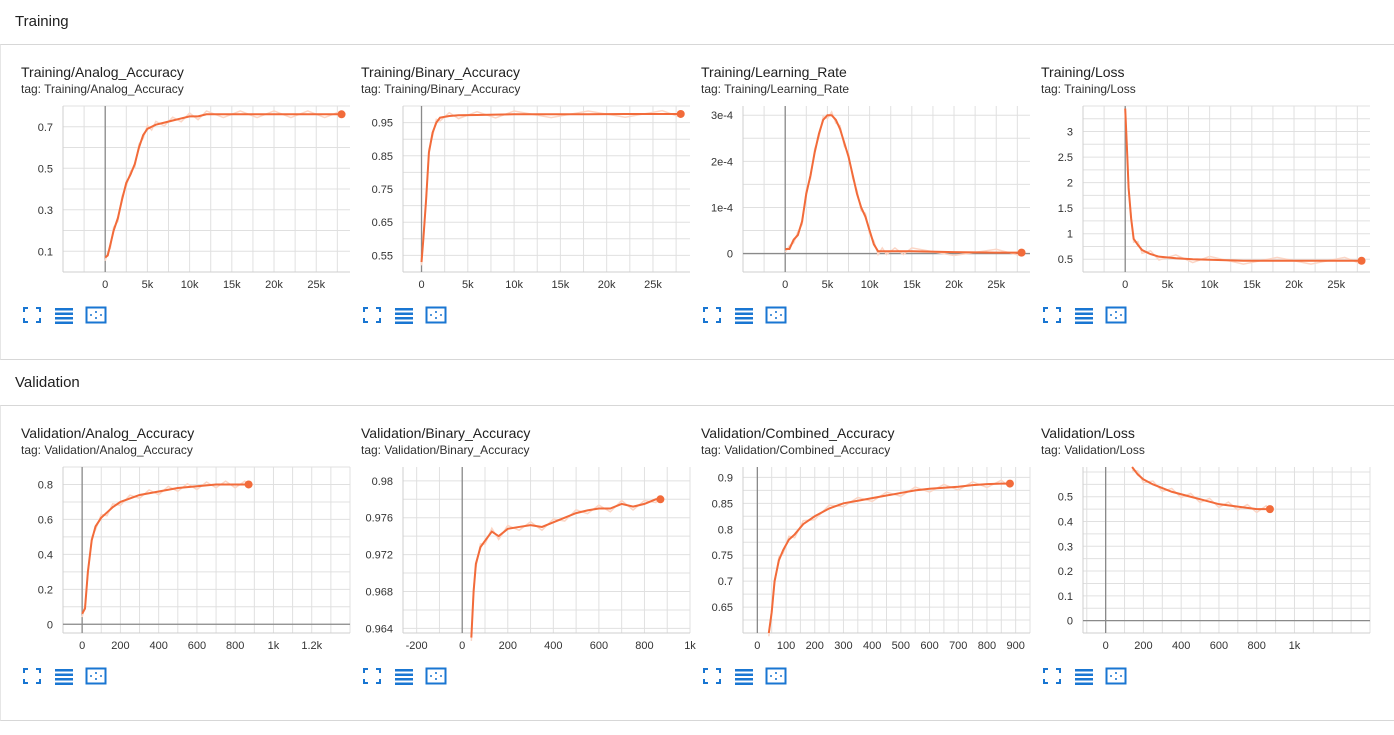  Describe the element at coordinates (1070, 235) in the screenshot. I see `y-tick-label: 1` at that location.